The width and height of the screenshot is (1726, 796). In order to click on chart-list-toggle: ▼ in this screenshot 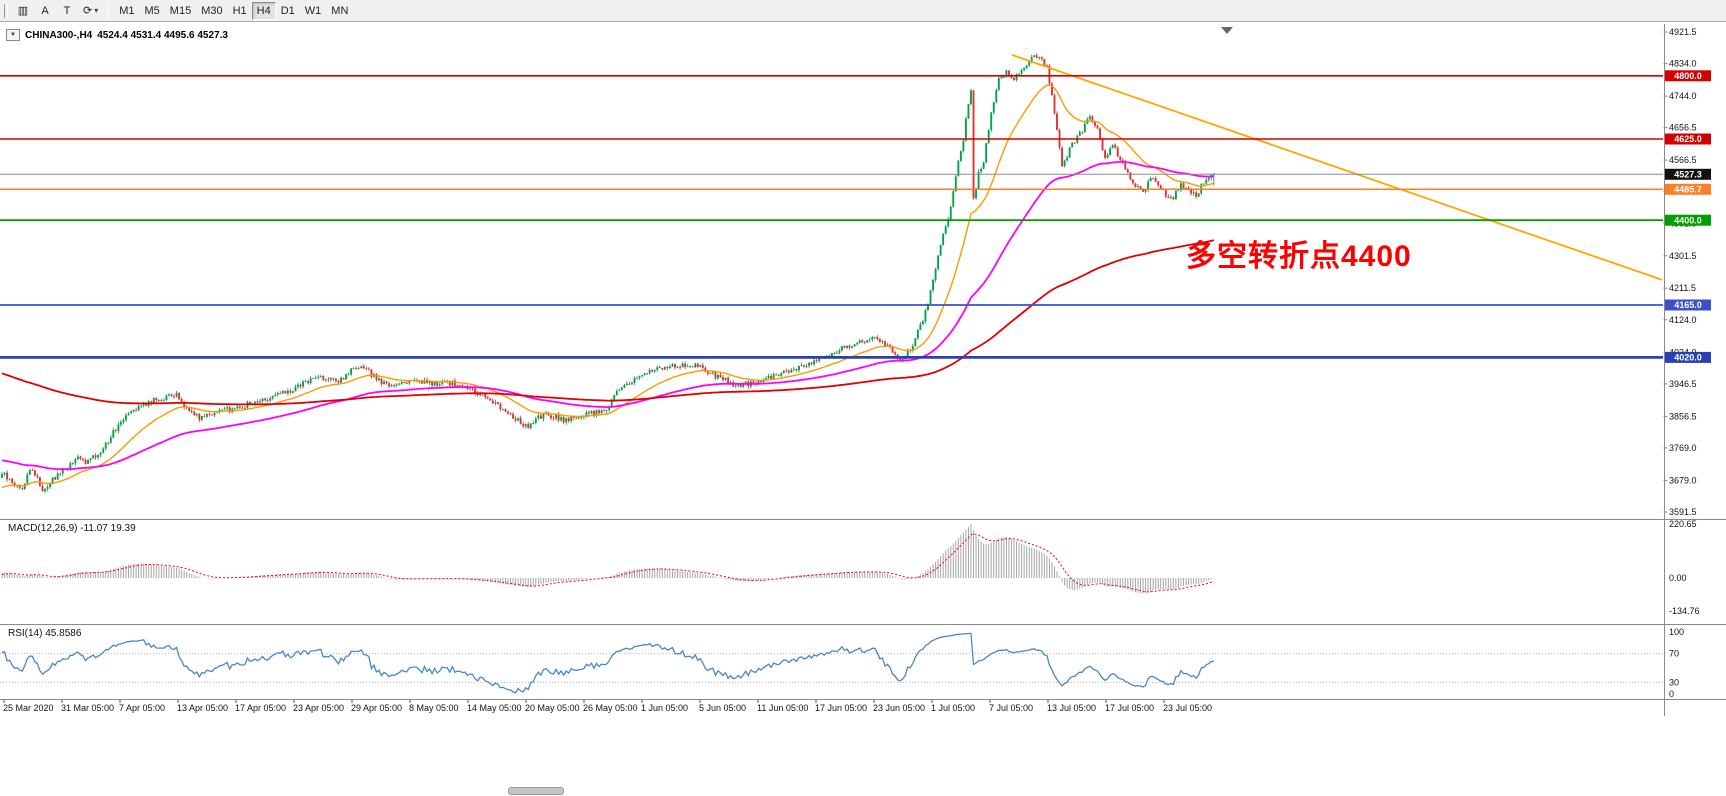, I will do `click(13, 35)`.